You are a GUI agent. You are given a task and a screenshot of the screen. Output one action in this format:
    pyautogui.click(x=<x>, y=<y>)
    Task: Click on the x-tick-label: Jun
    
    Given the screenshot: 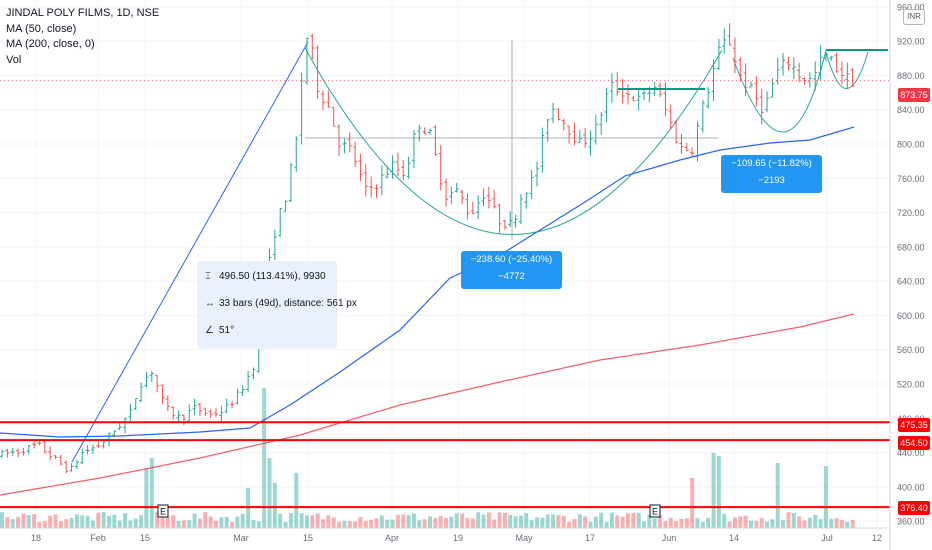 What is the action you would take?
    pyautogui.click(x=669, y=538)
    